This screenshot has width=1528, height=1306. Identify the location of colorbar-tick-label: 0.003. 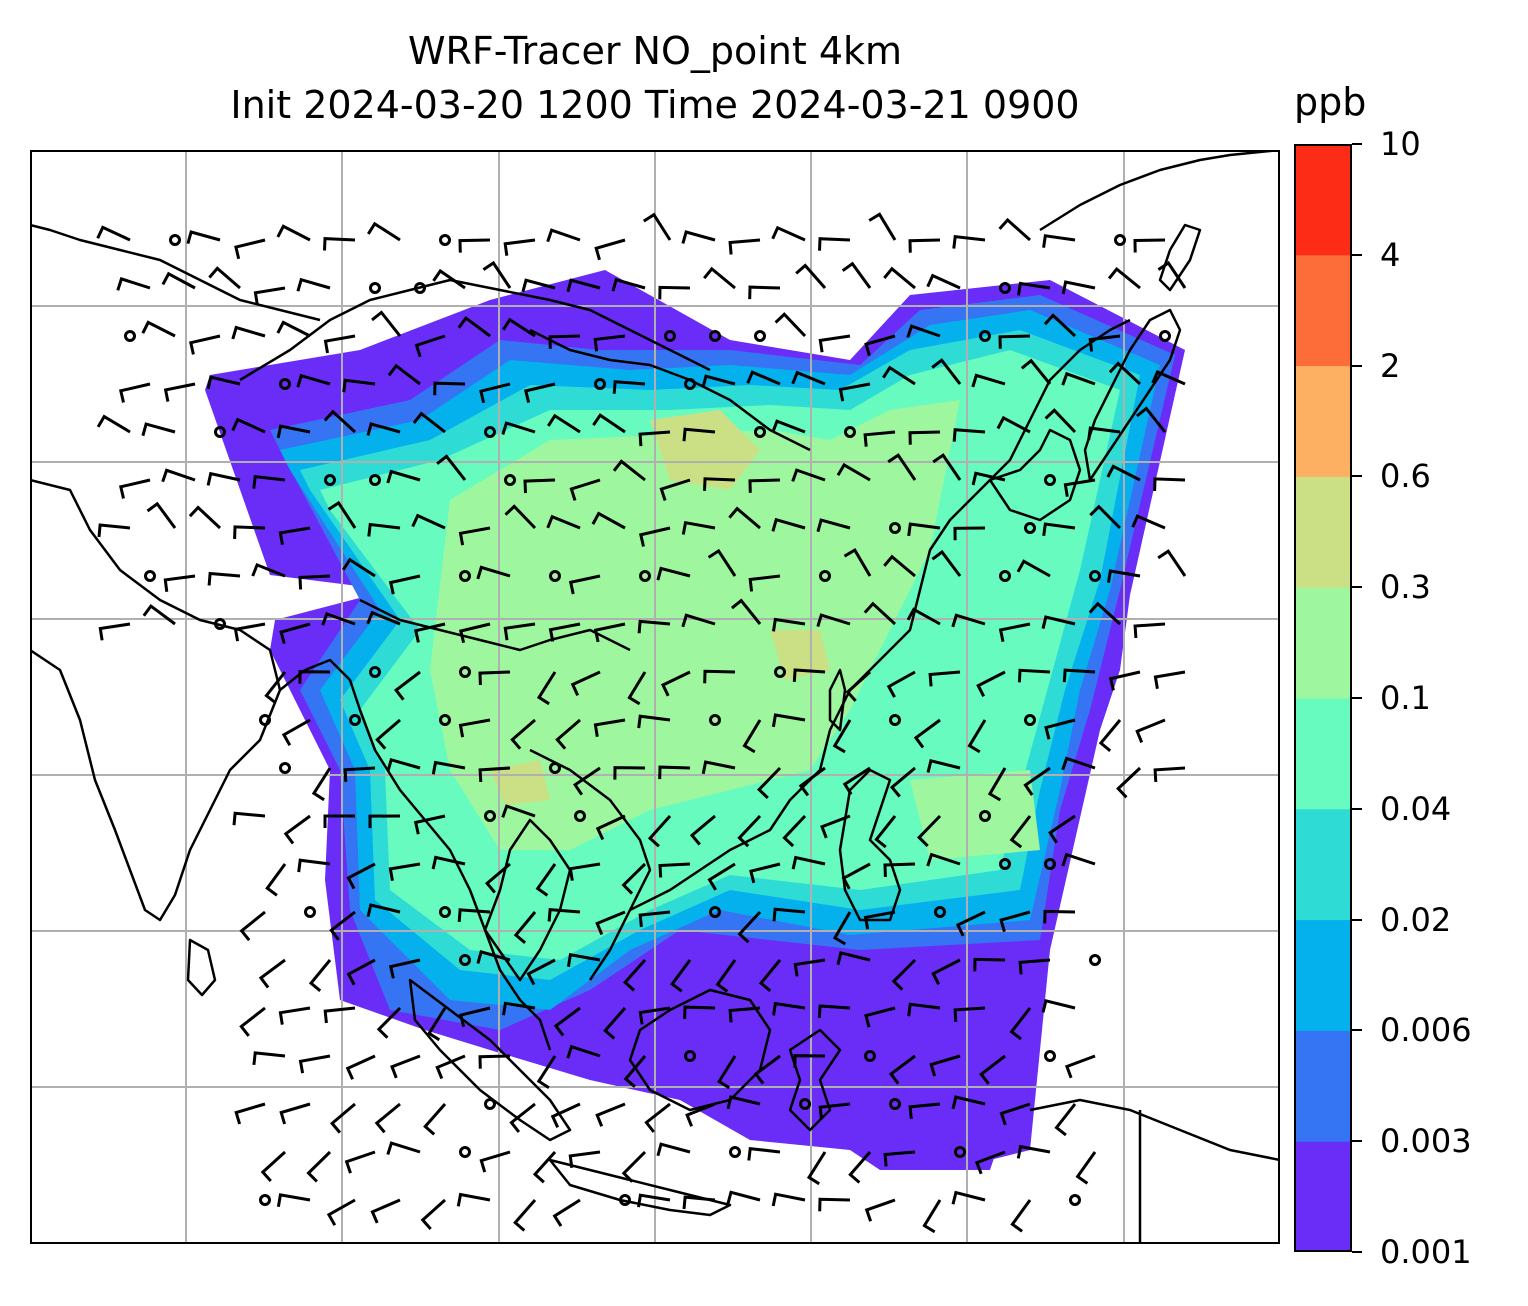
(1426, 1141).